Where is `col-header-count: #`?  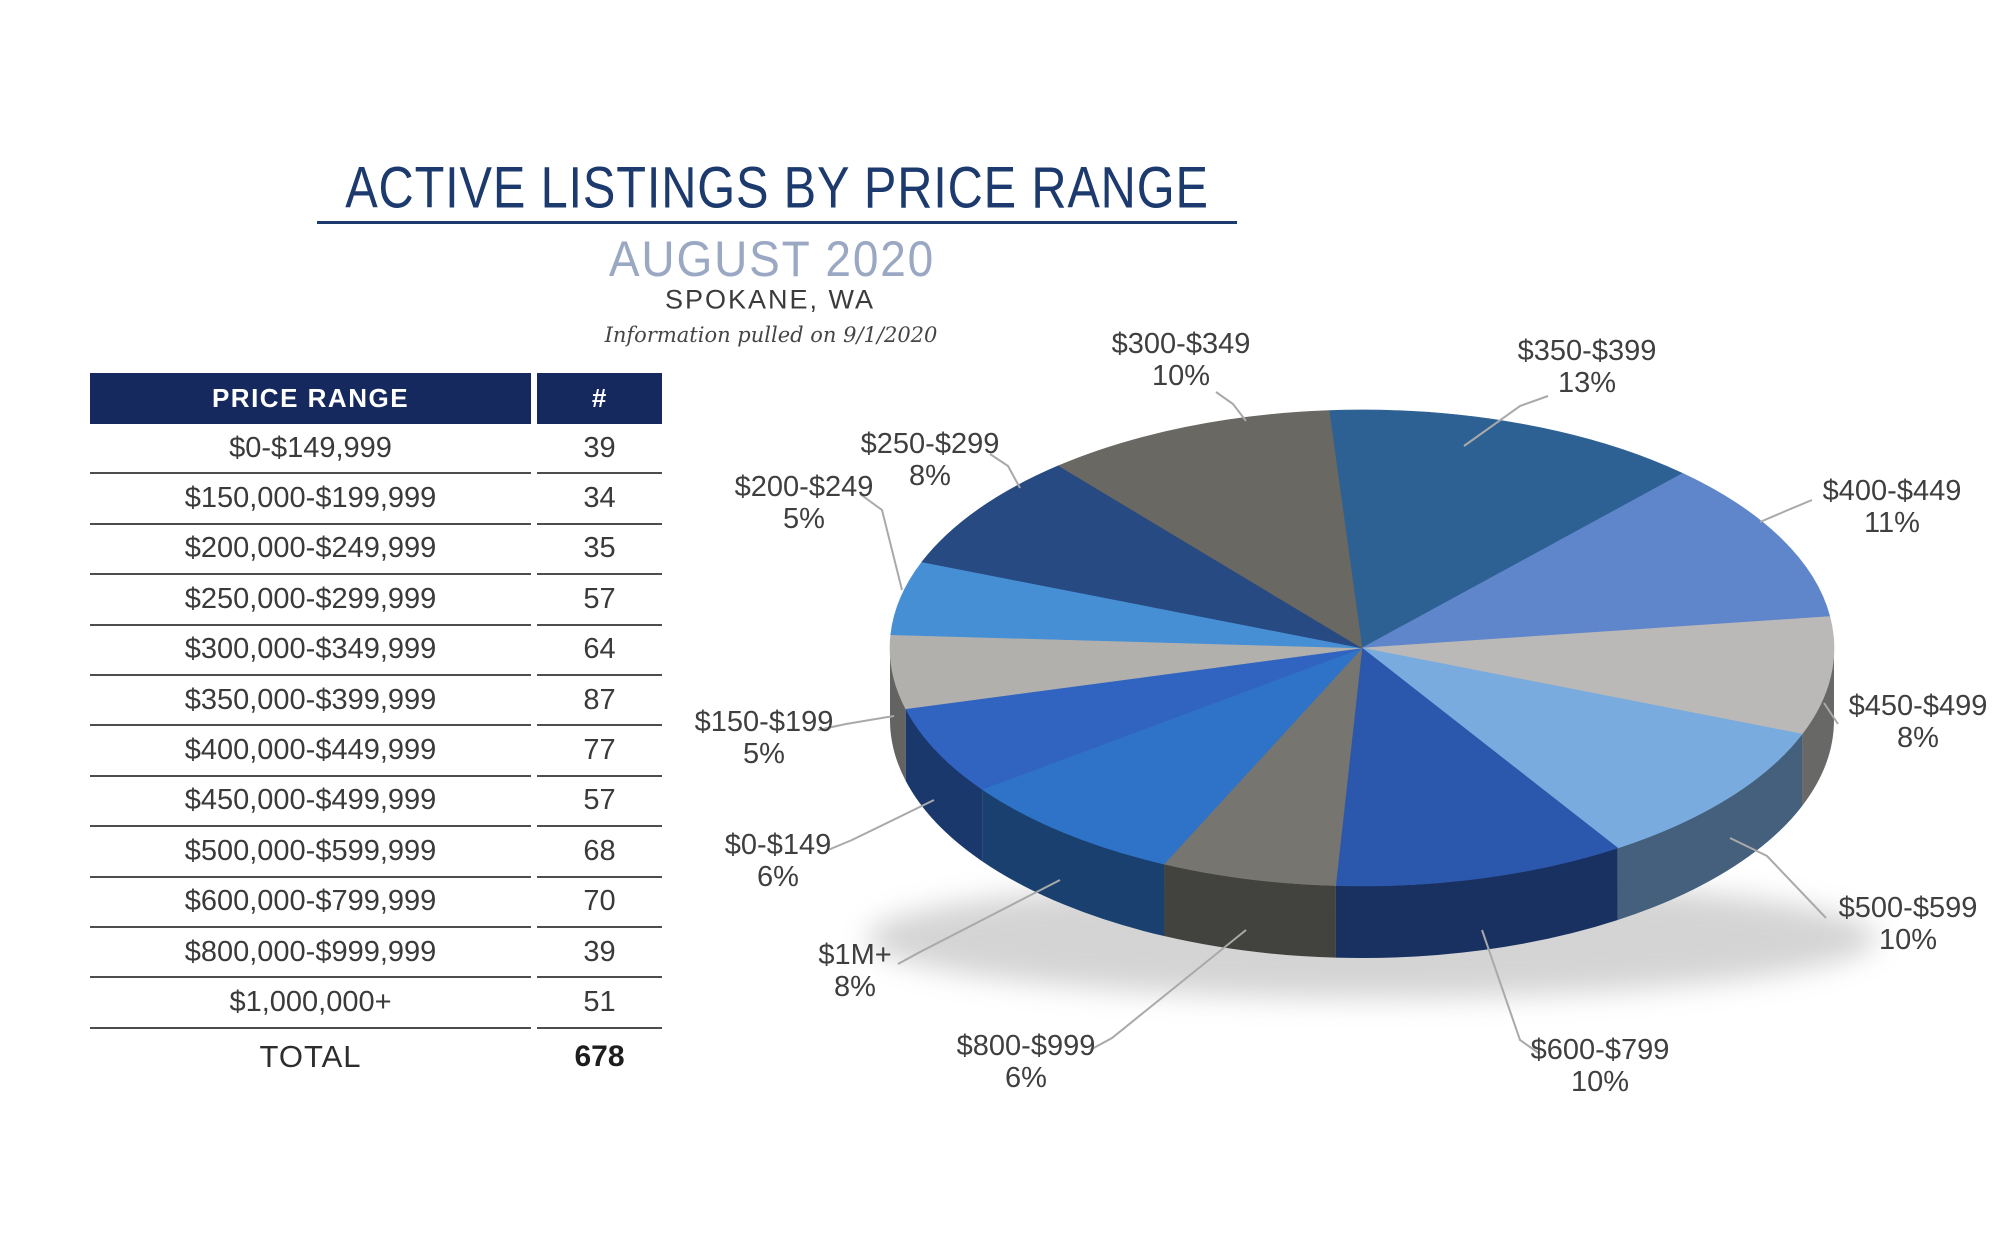
col-header-count: # is located at coordinates (599, 398).